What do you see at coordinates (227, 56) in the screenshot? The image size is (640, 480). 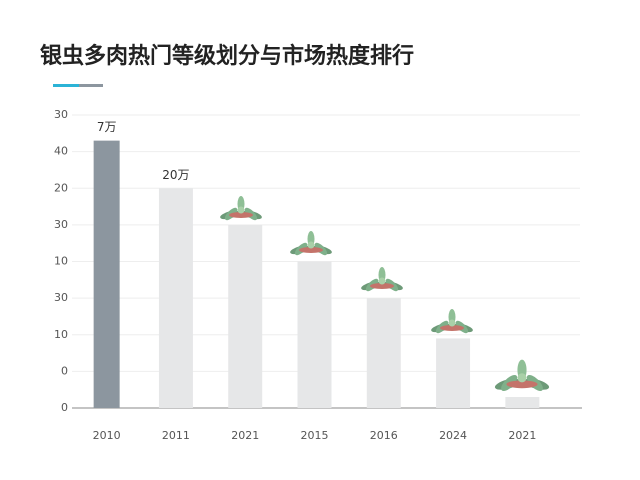 I see `chart-title: 银虫多肉热门等级划分与市场热度排行` at bounding box center [227, 56].